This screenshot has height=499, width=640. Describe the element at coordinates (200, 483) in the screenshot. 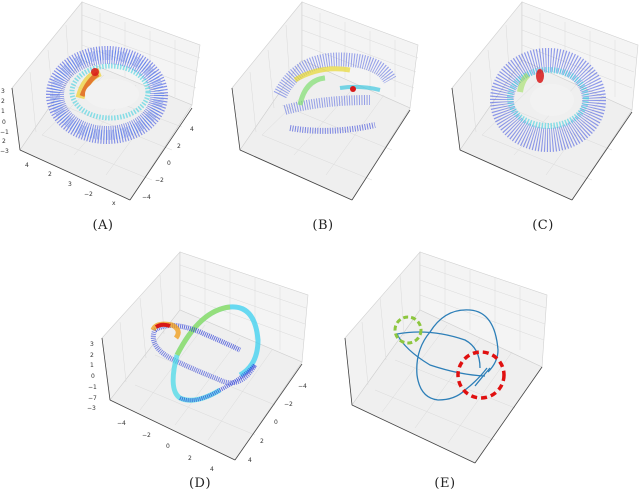

I see `panel-d-caption: (D)` at that location.